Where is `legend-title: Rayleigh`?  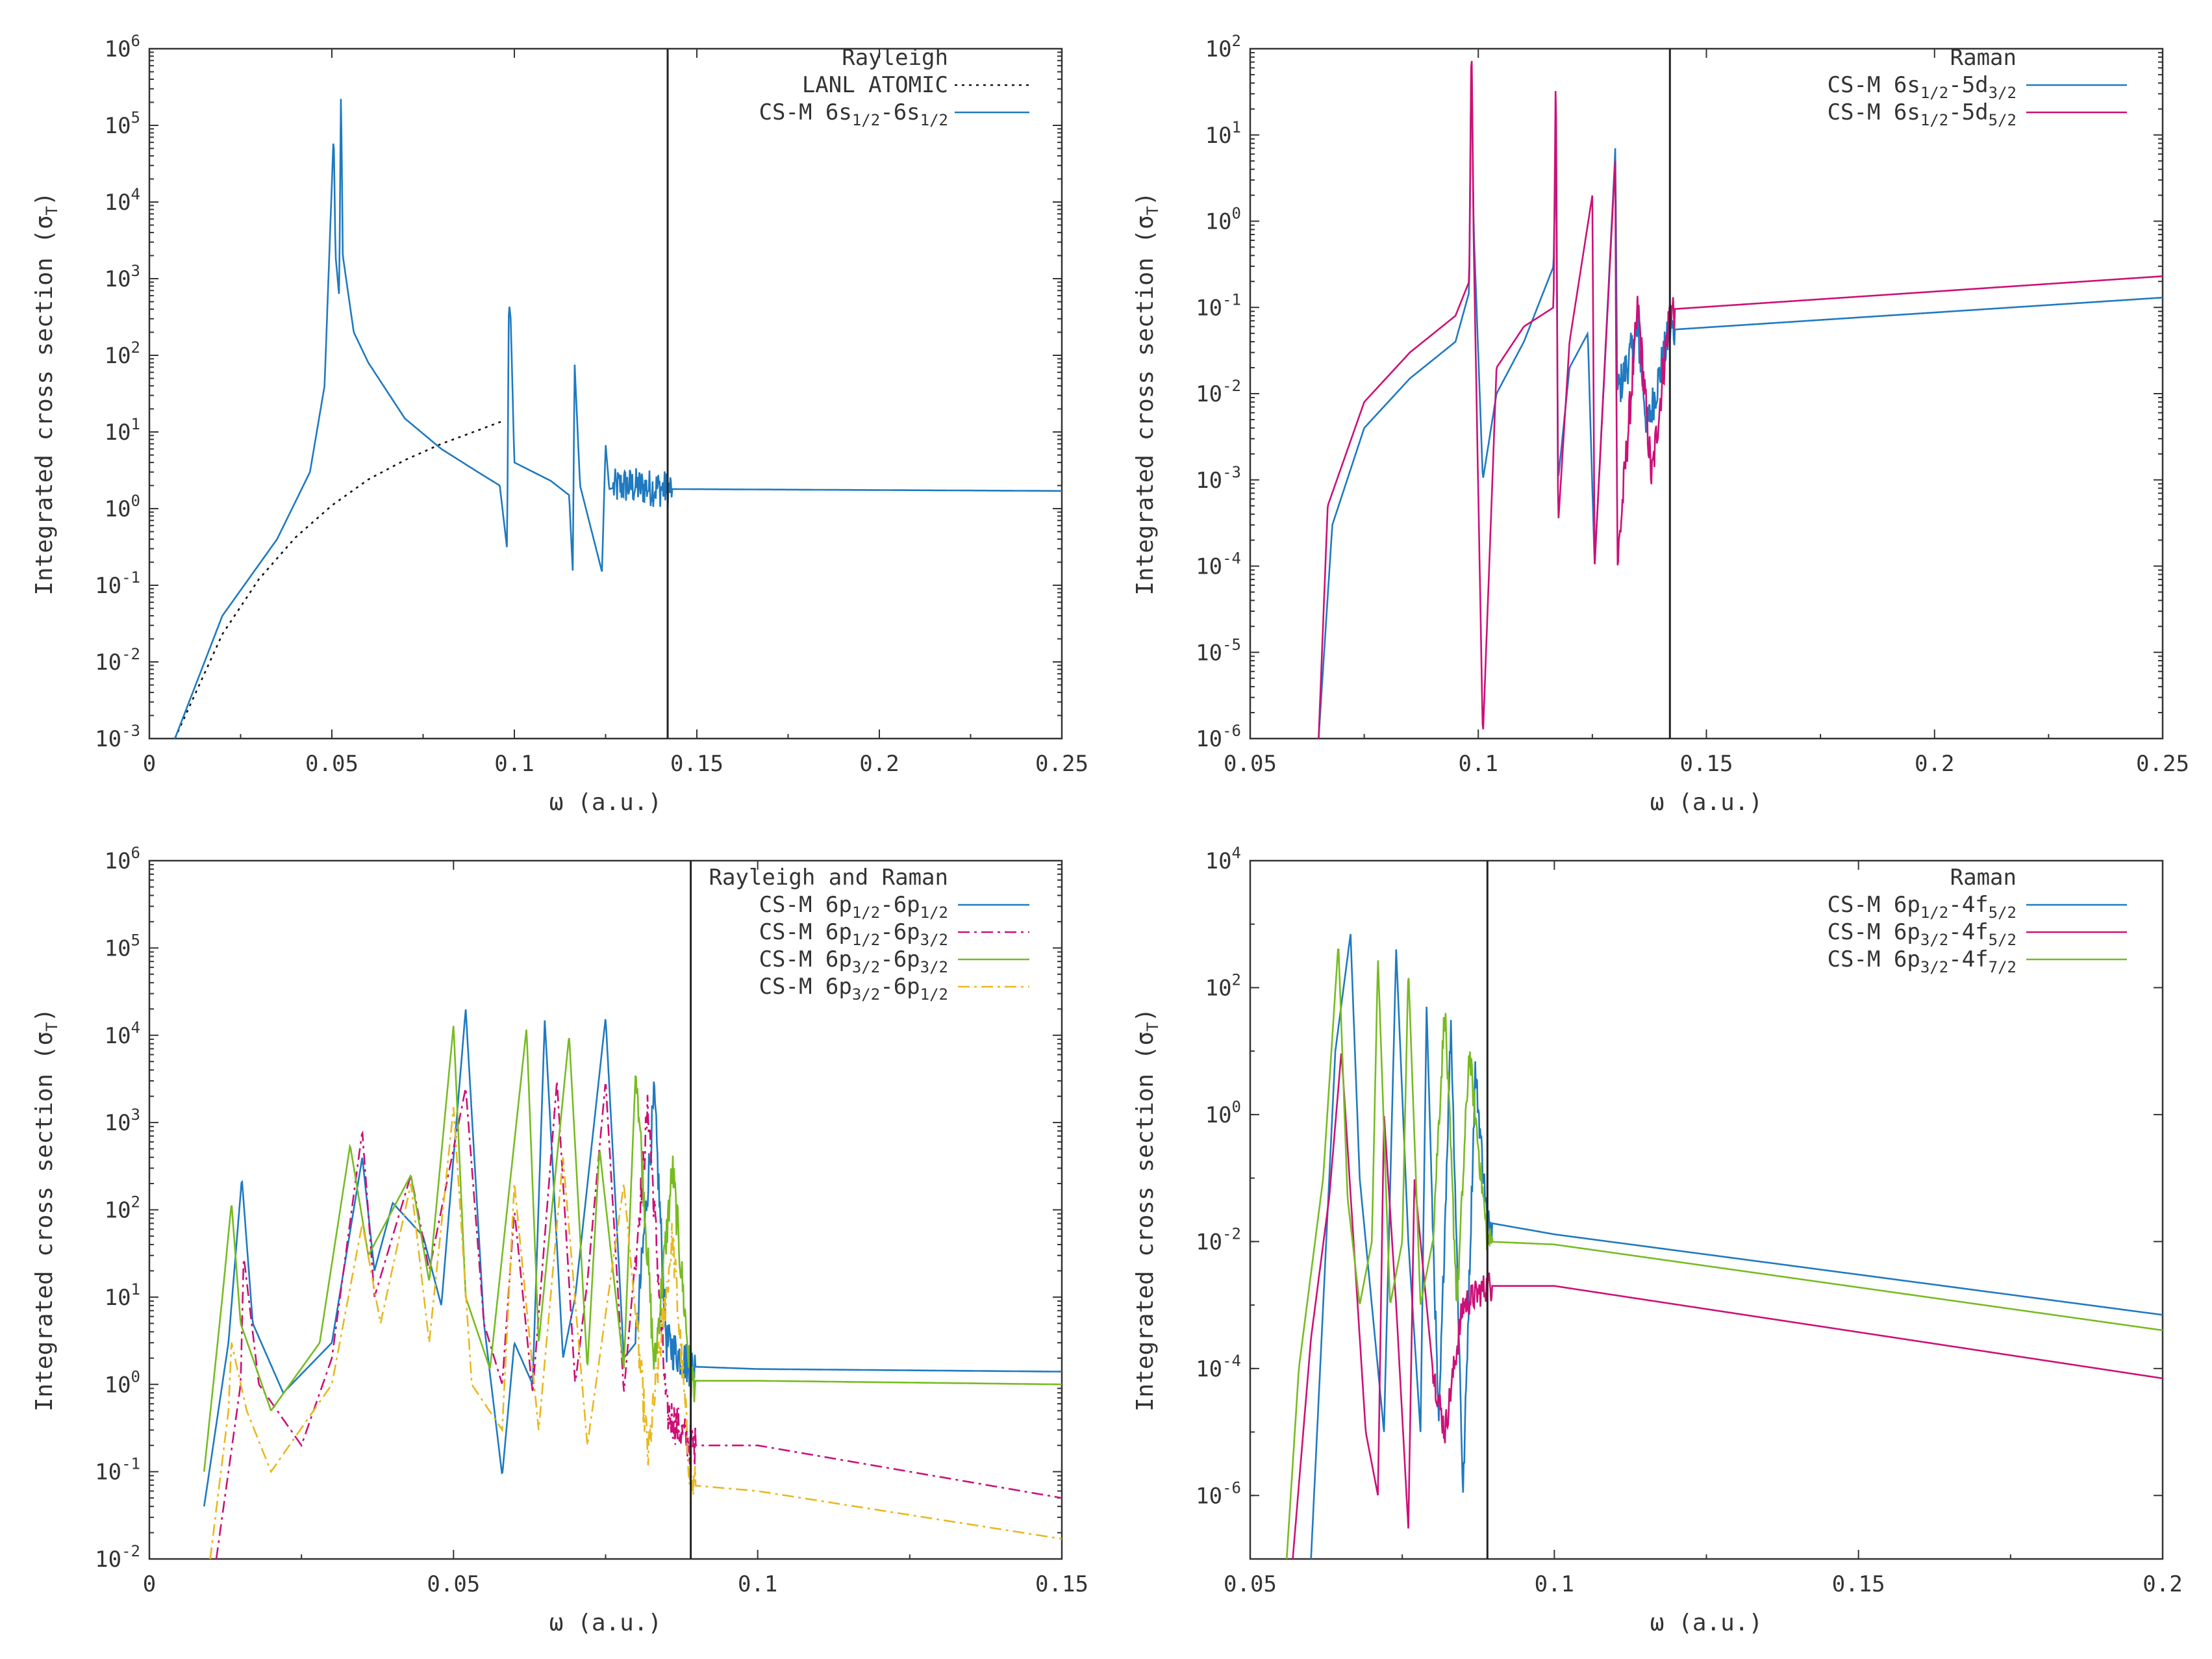
legend-title: Rayleigh is located at coordinates (895, 58).